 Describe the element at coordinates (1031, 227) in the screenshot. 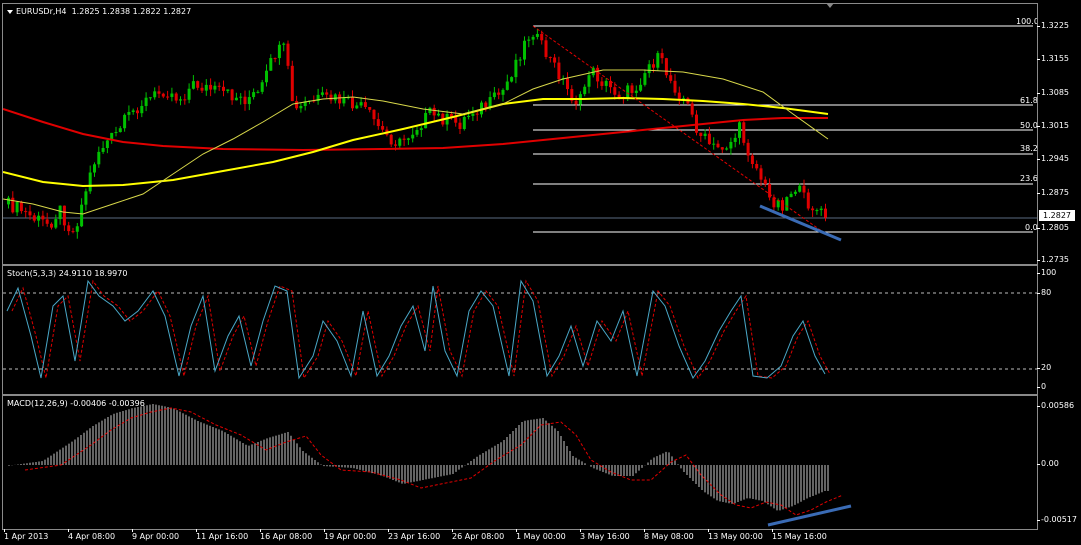

I see `fib-label-0: 0.0` at that location.